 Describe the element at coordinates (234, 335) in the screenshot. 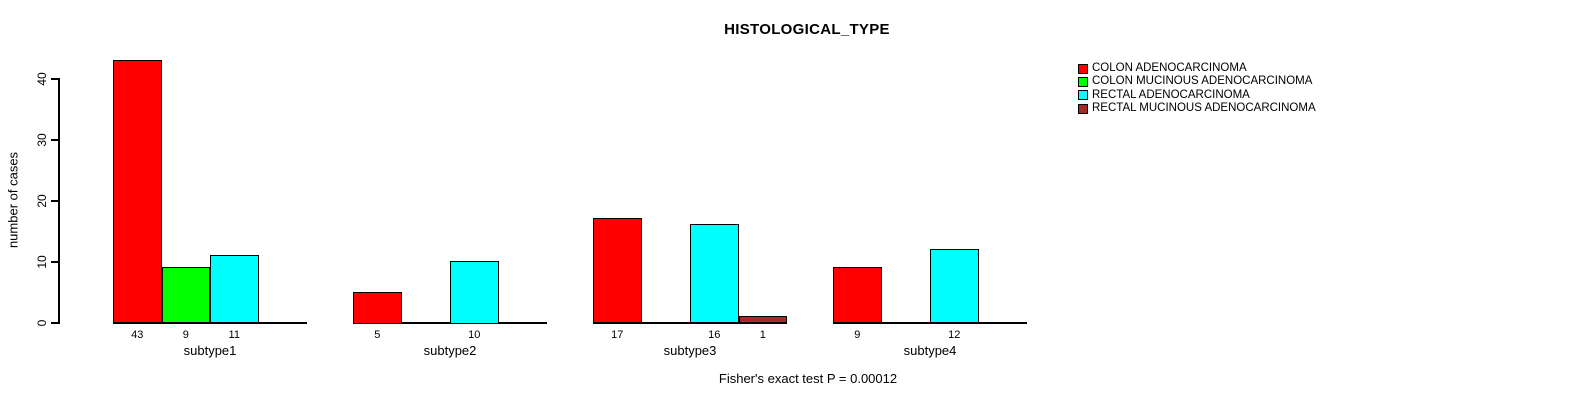

I see `bar-value-label: 11` at that location.